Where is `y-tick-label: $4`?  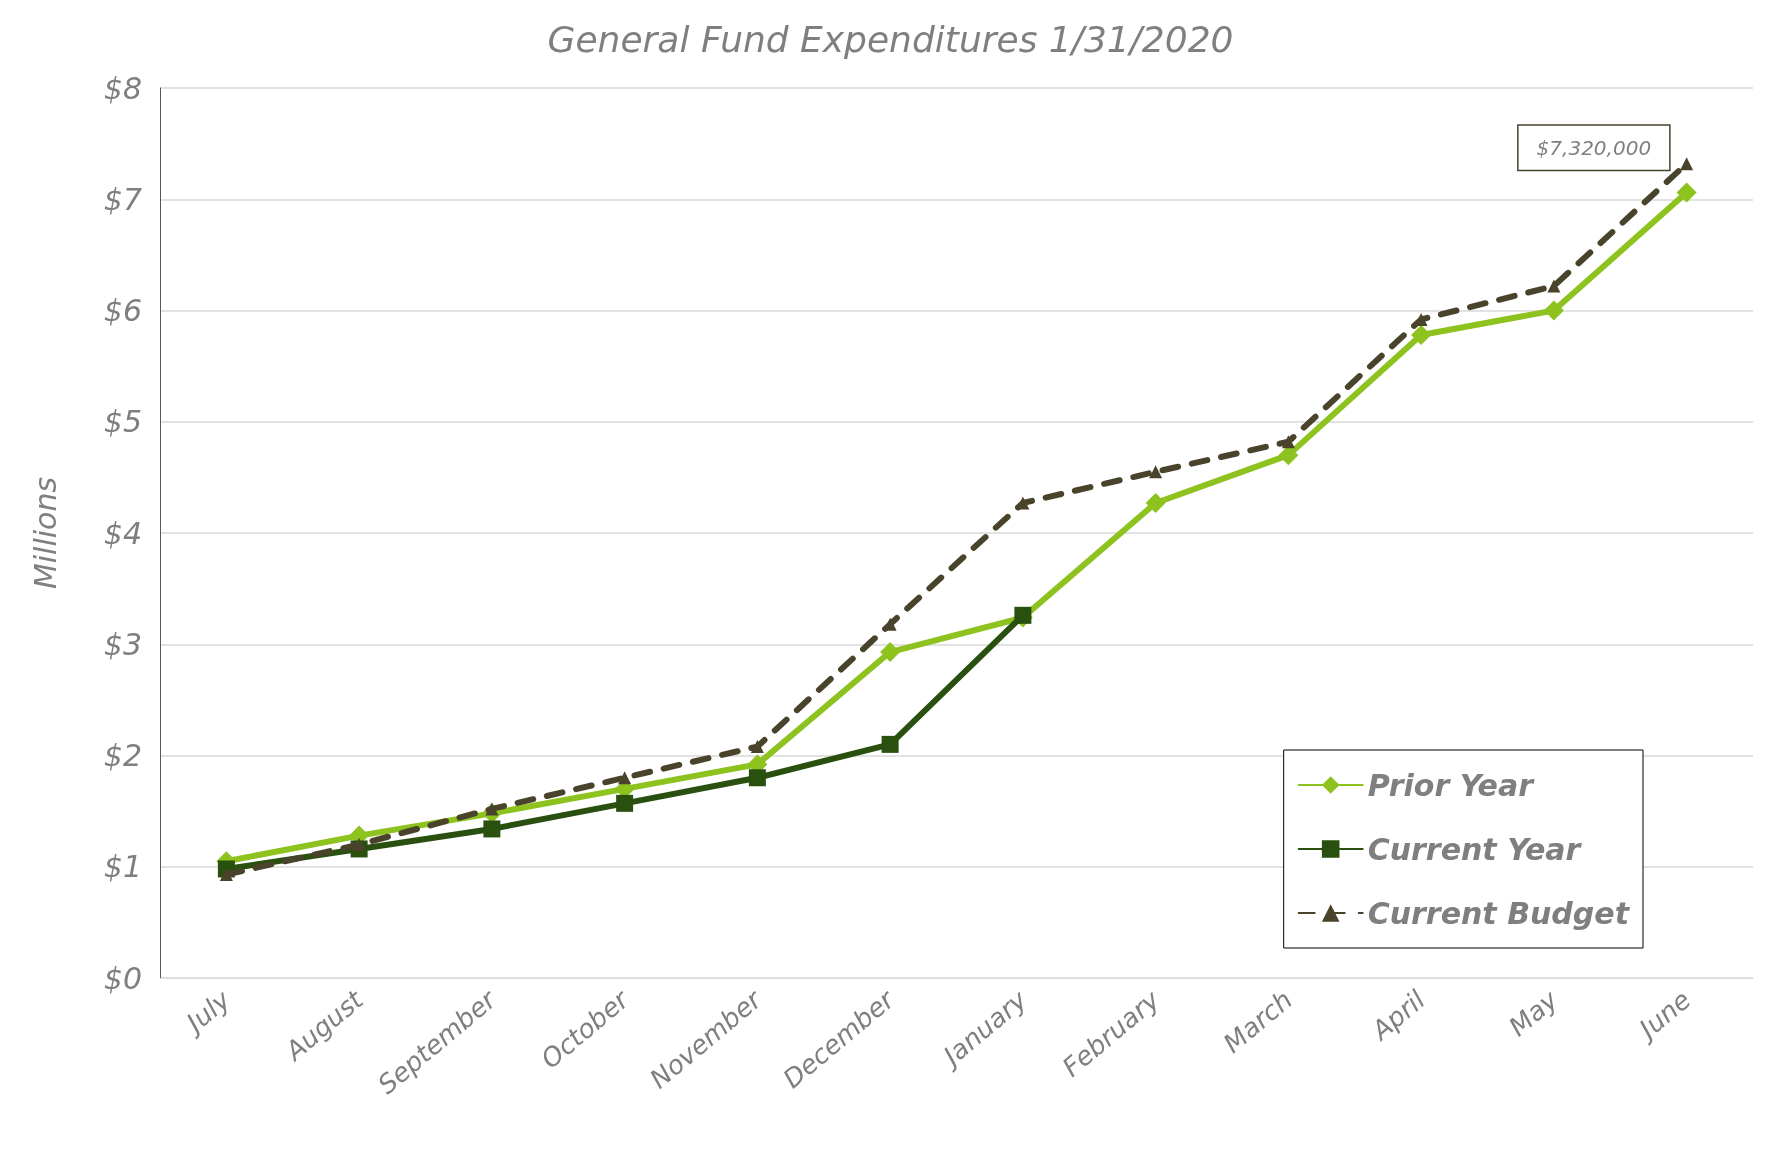
y-tick-label: $4 is located at coordinates (122, 533).